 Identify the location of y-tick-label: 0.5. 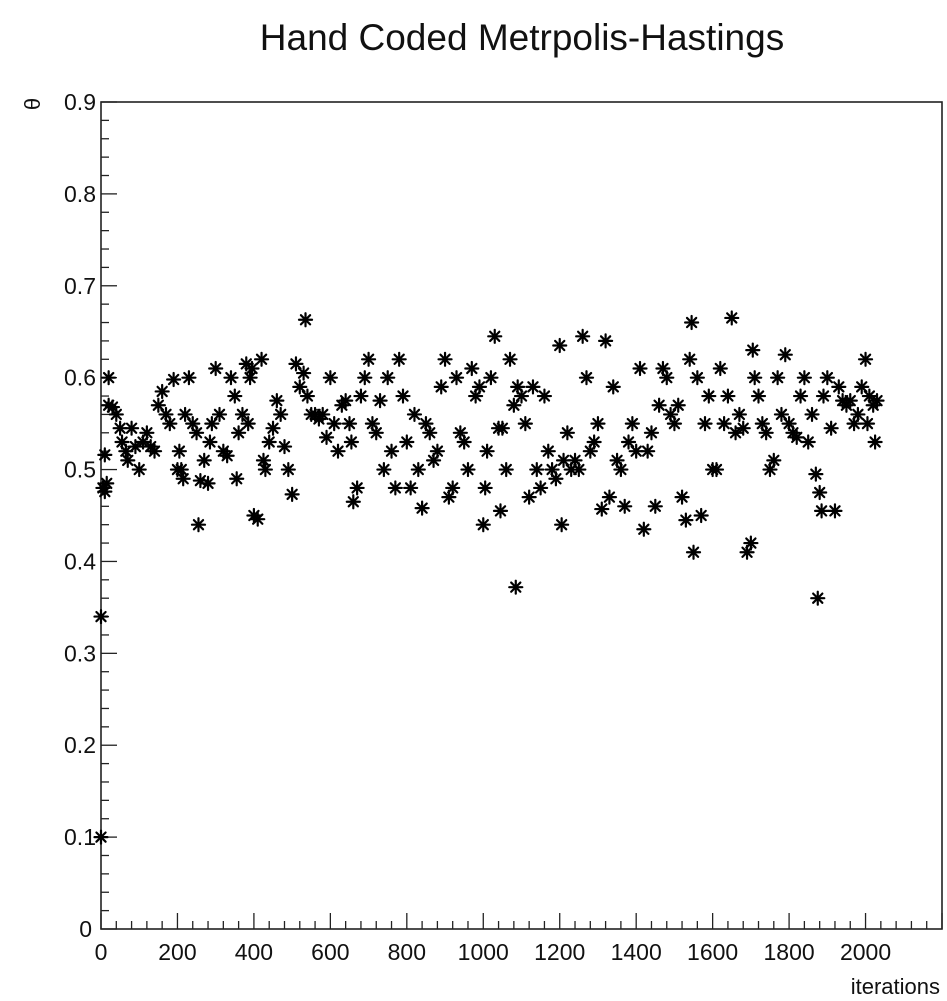
(80, 470).